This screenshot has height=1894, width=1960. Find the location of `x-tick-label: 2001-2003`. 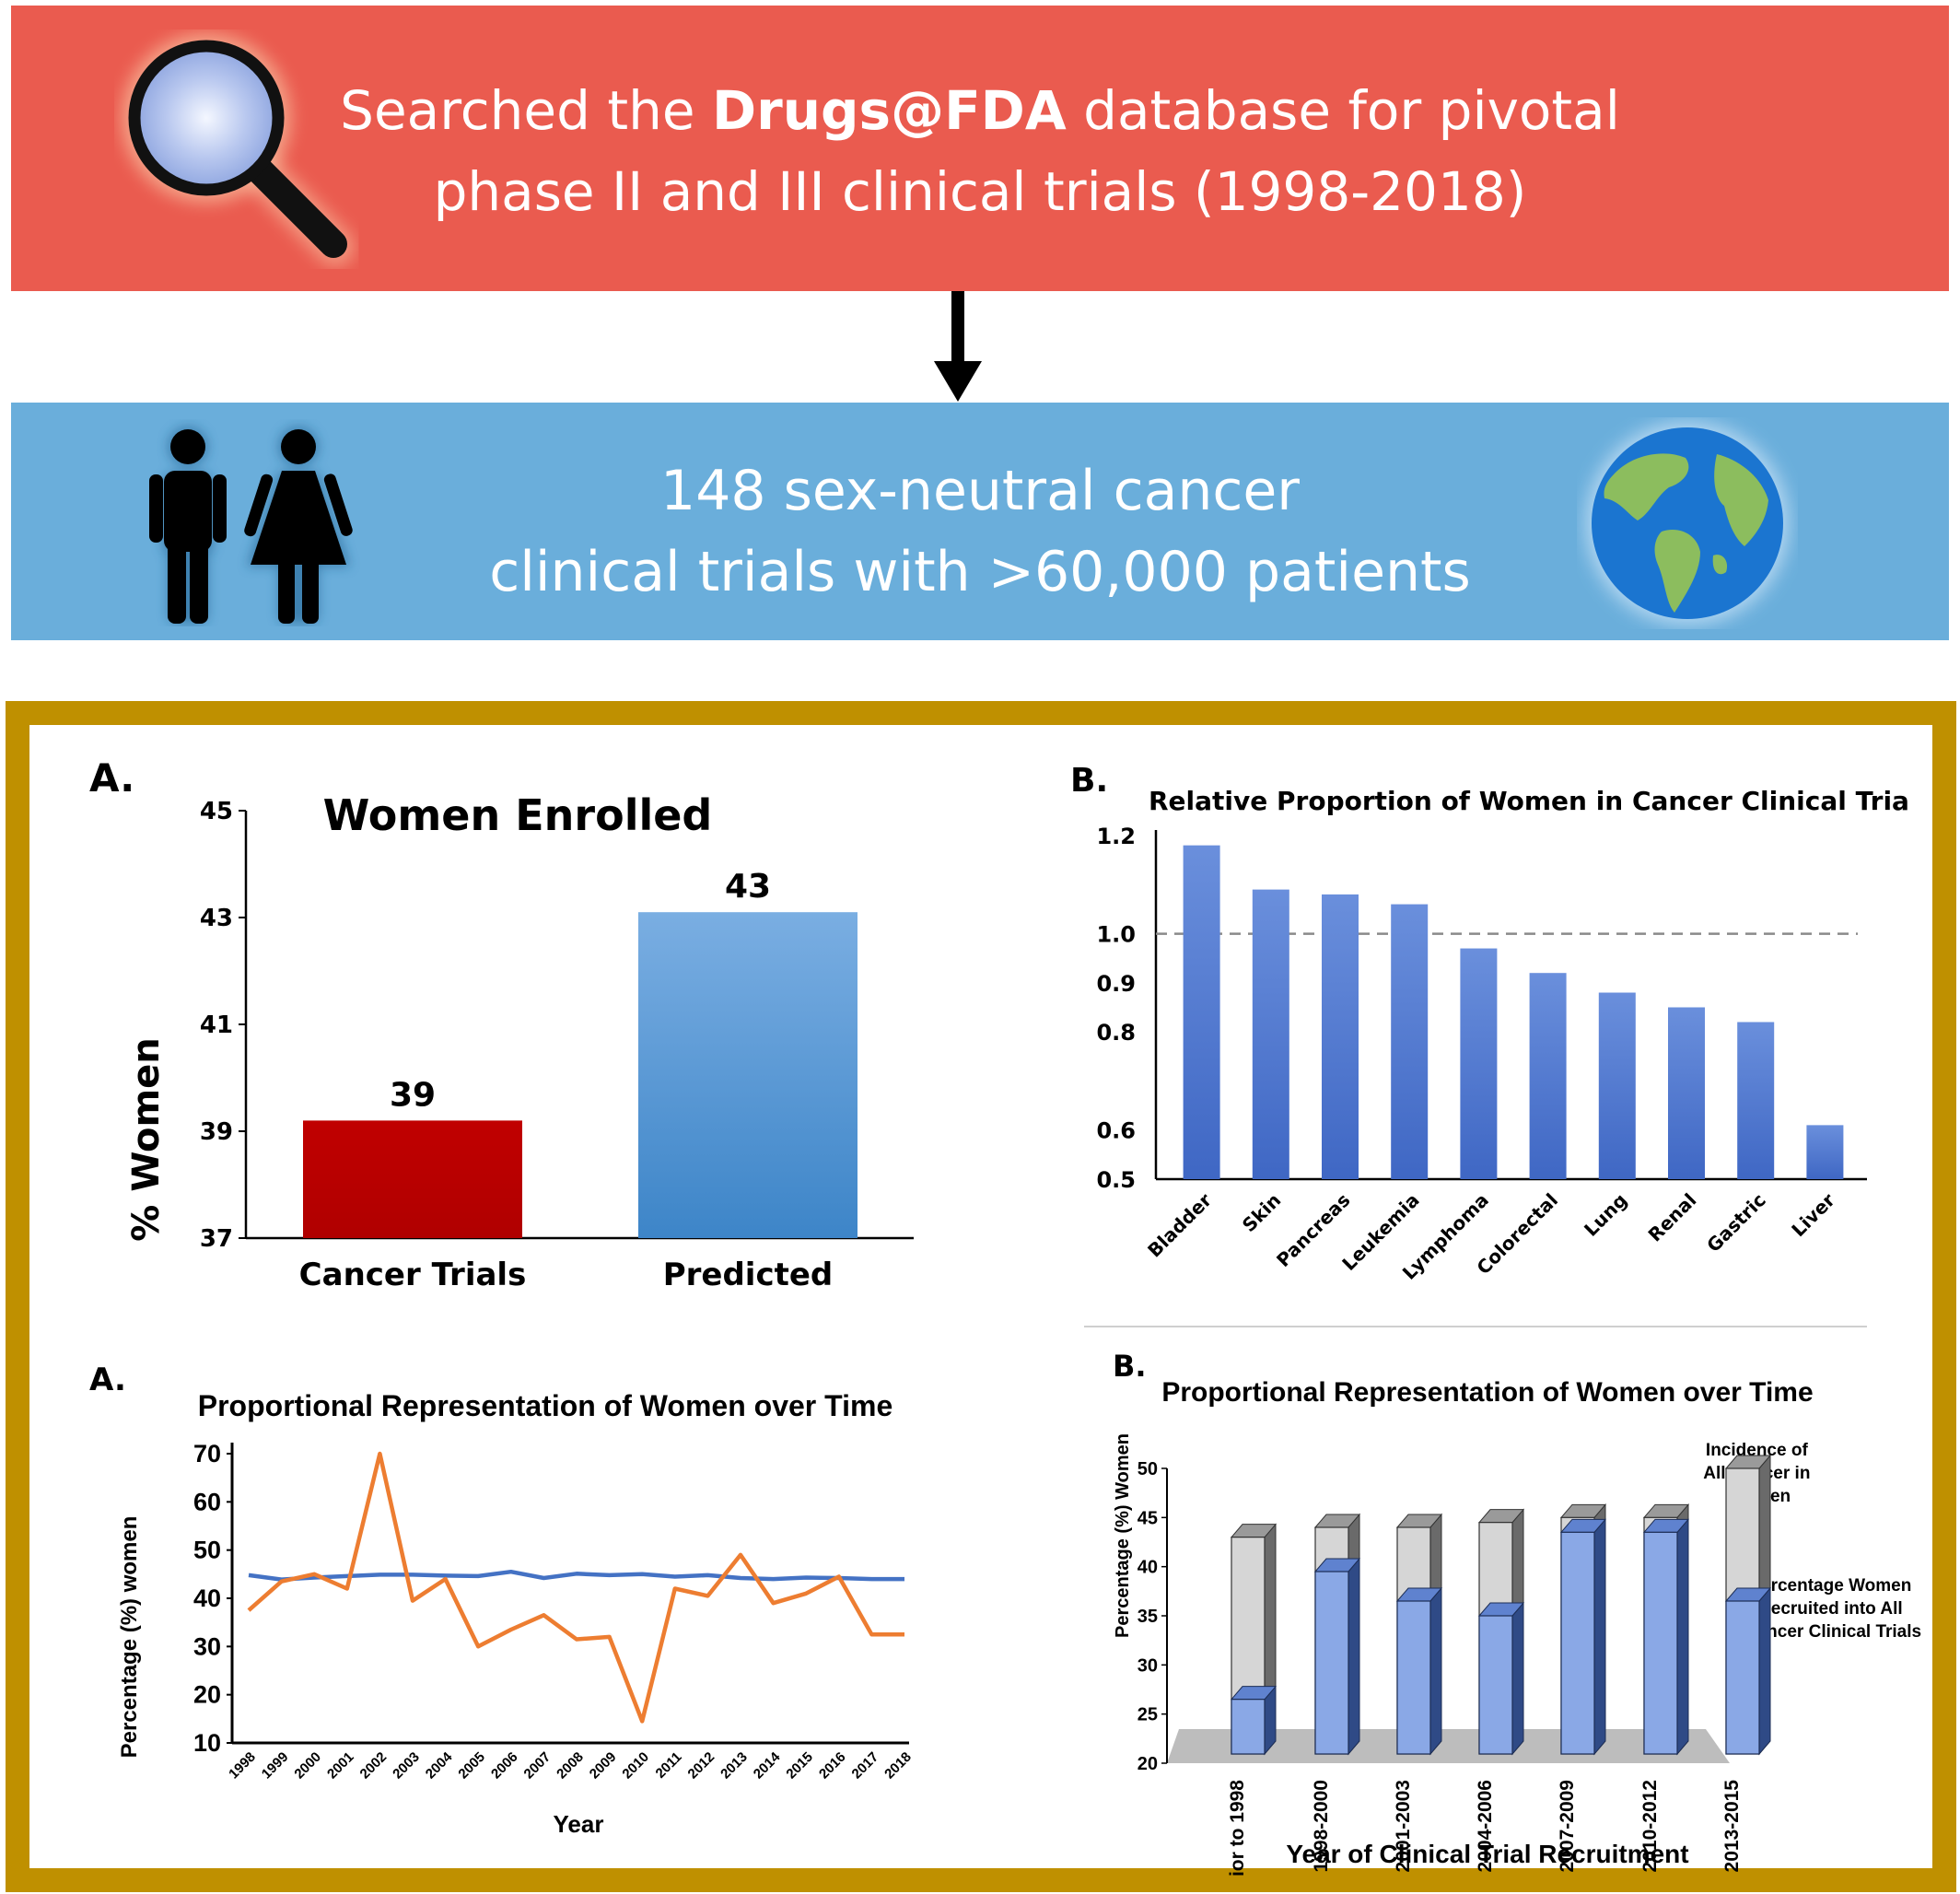

x-tick-label: 2001-2003 is located at coordinates (1403, 1826).